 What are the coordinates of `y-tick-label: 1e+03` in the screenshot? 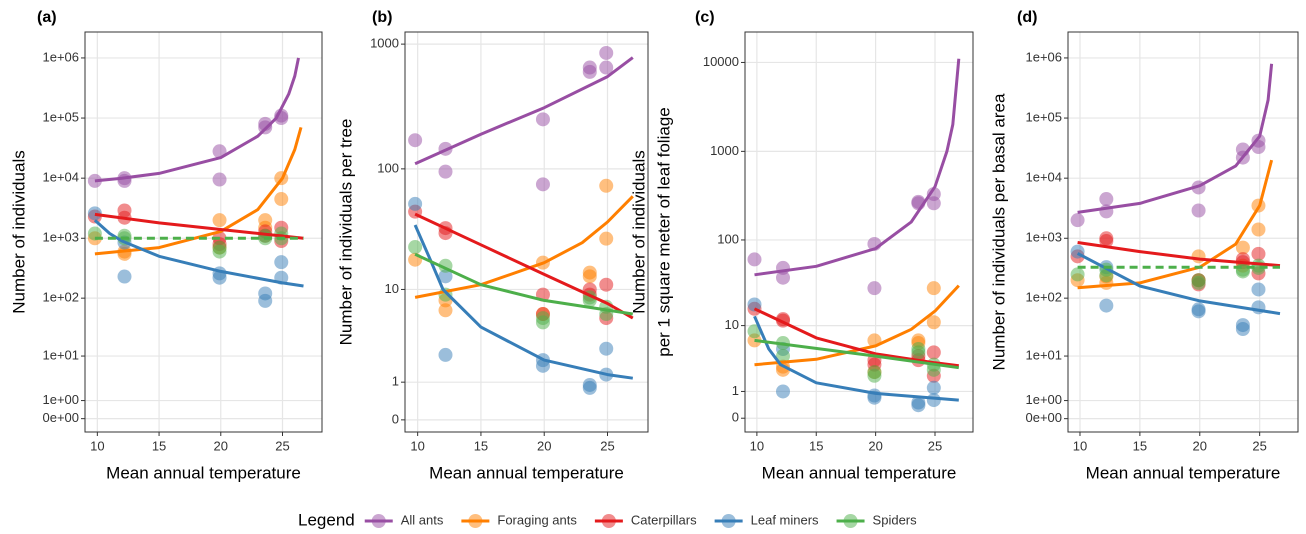 It's located at (60, 237).